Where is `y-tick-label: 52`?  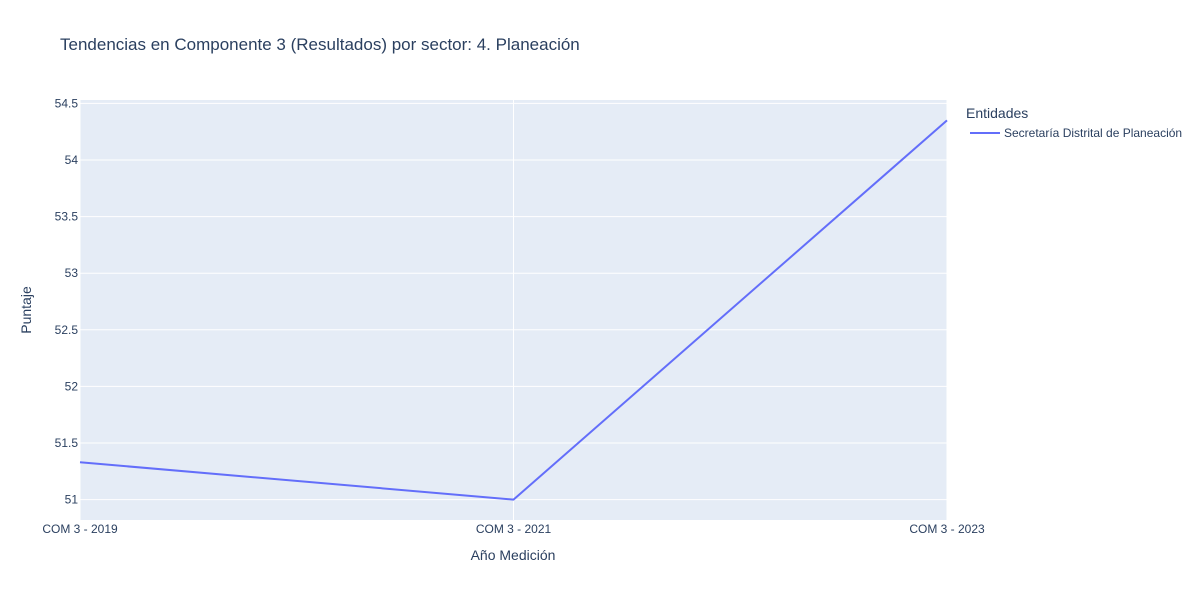
y-tick-label: 52 is located at coordinates (72, 386).